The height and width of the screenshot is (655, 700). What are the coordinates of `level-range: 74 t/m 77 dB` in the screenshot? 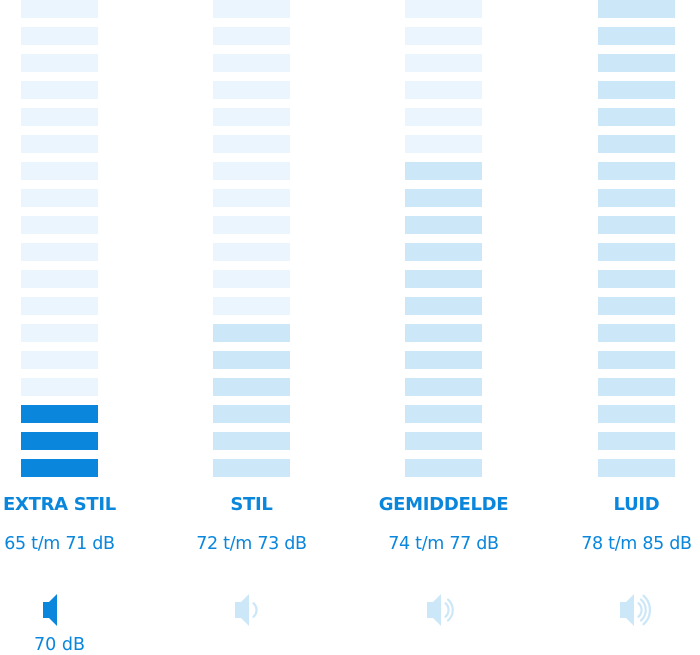 It's located at (443, 544).